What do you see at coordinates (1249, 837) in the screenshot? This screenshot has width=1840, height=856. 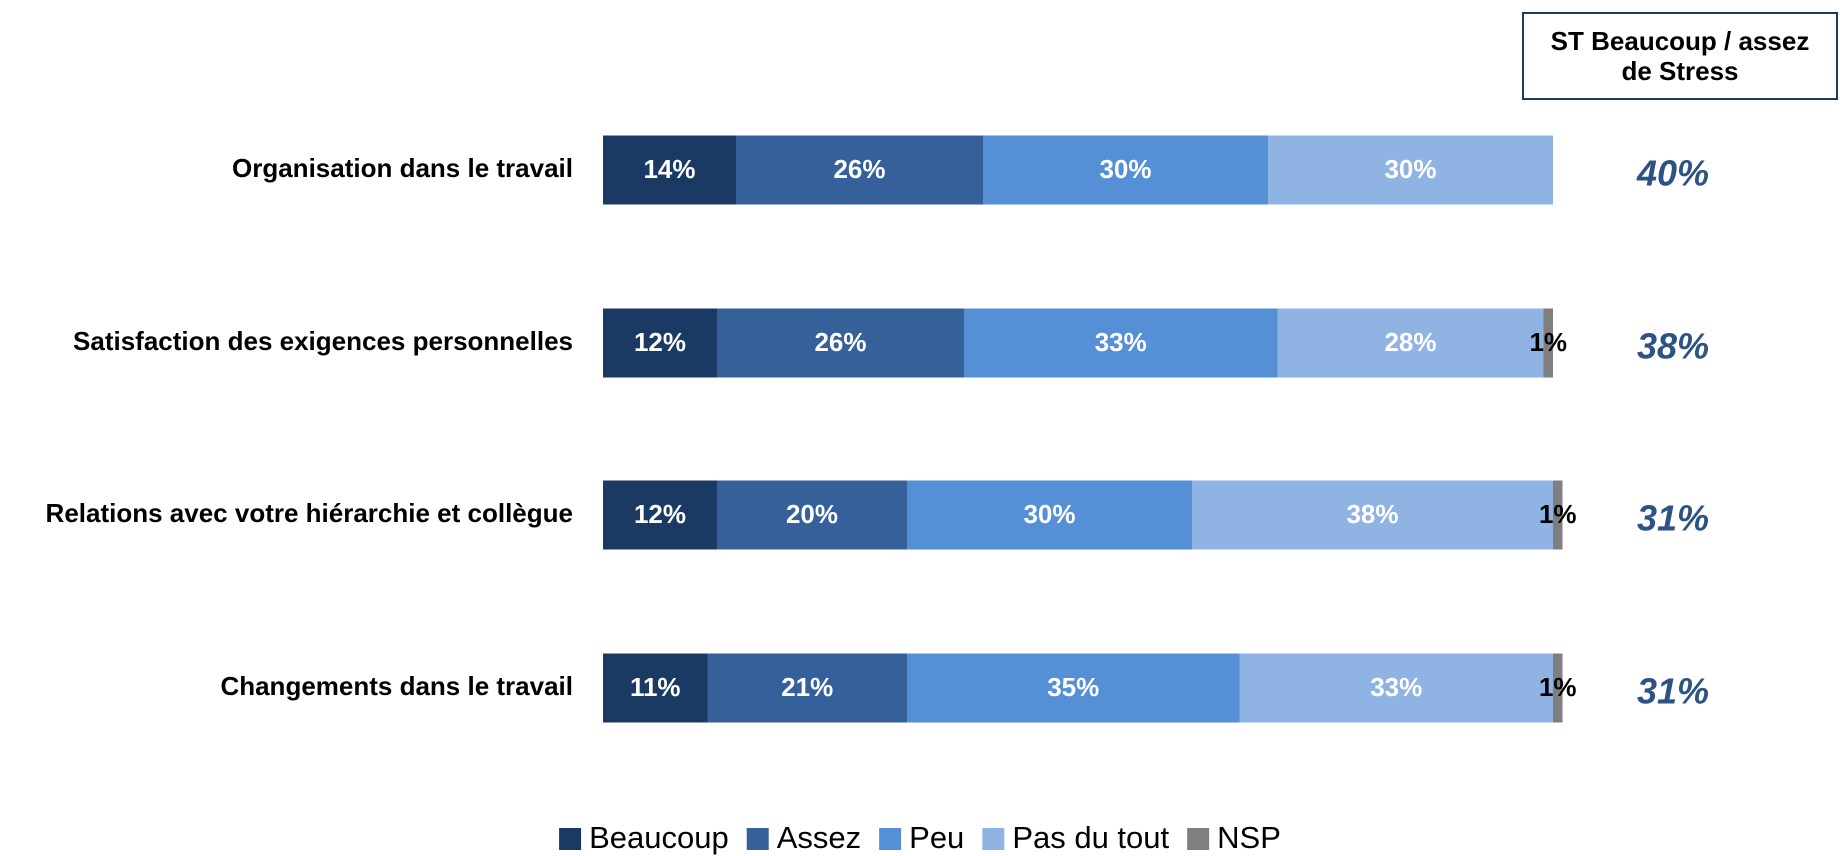 I see `legend-label: NSP` at bounding box center [1249, 837].